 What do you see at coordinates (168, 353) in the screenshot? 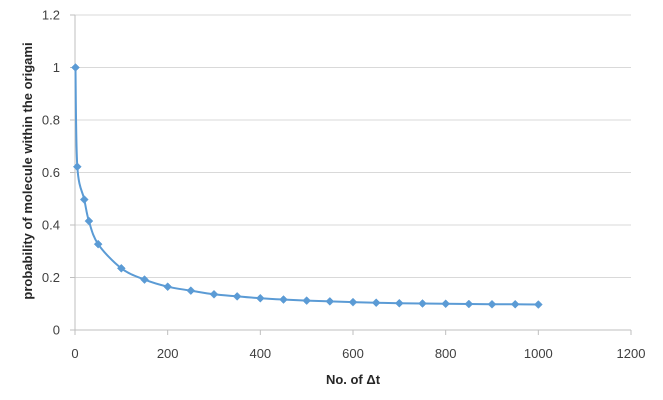
I see `x-tick-label-1: 200` at bounding box center [168, 353].